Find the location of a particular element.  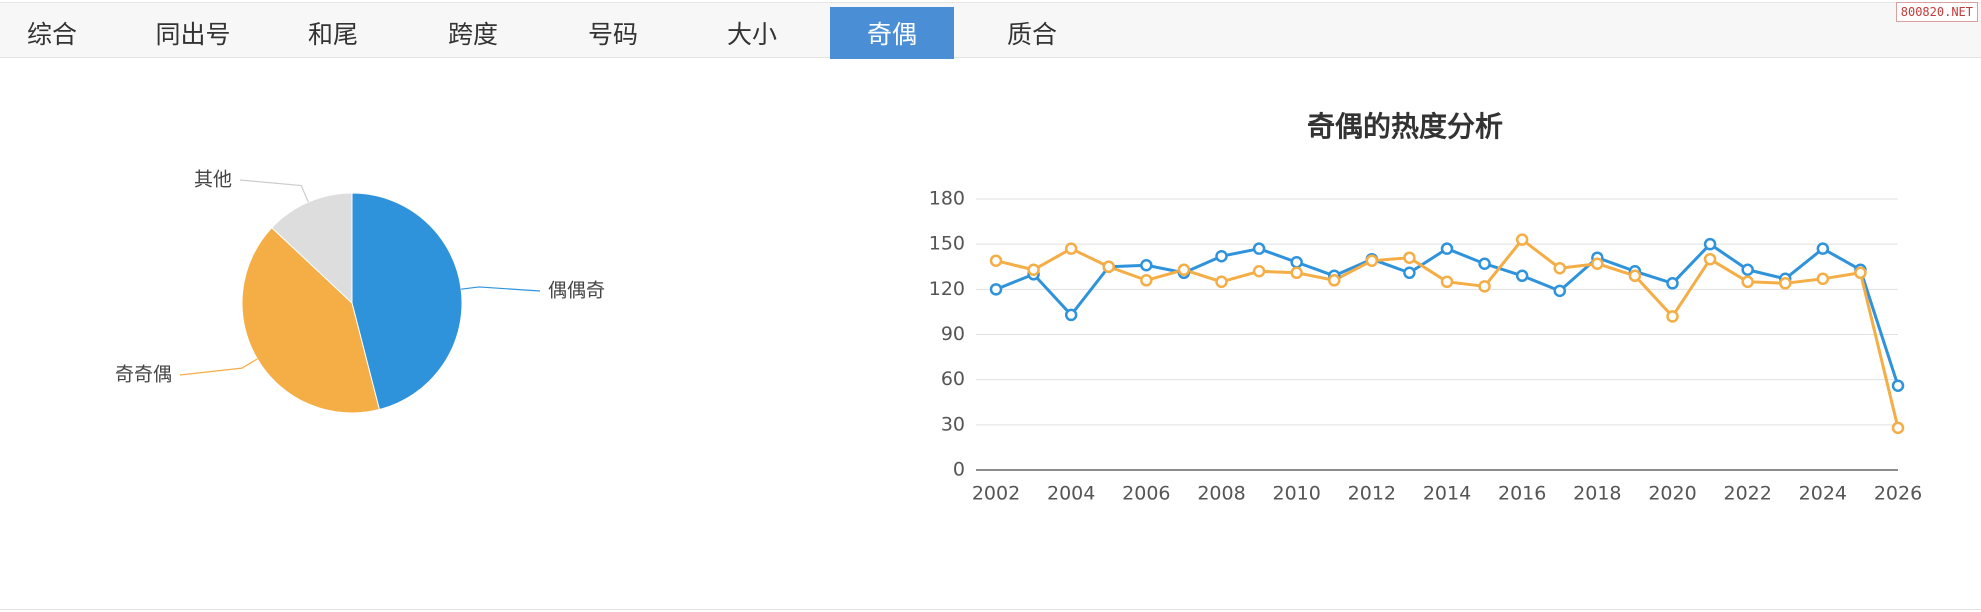

x-tick-label: 2014 is located at coordinates (1447, 494).